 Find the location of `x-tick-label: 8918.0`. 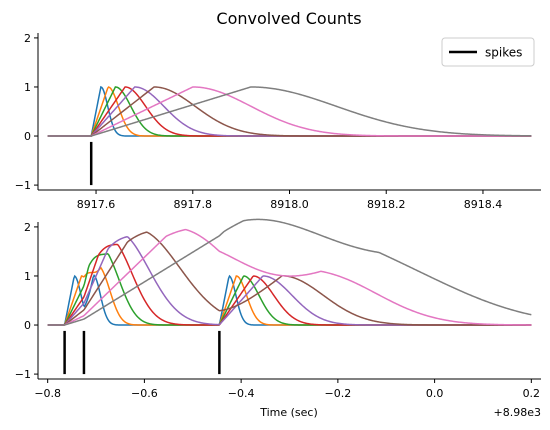

x-tick-label: 8918.0 is located at coordinates (289, 204).